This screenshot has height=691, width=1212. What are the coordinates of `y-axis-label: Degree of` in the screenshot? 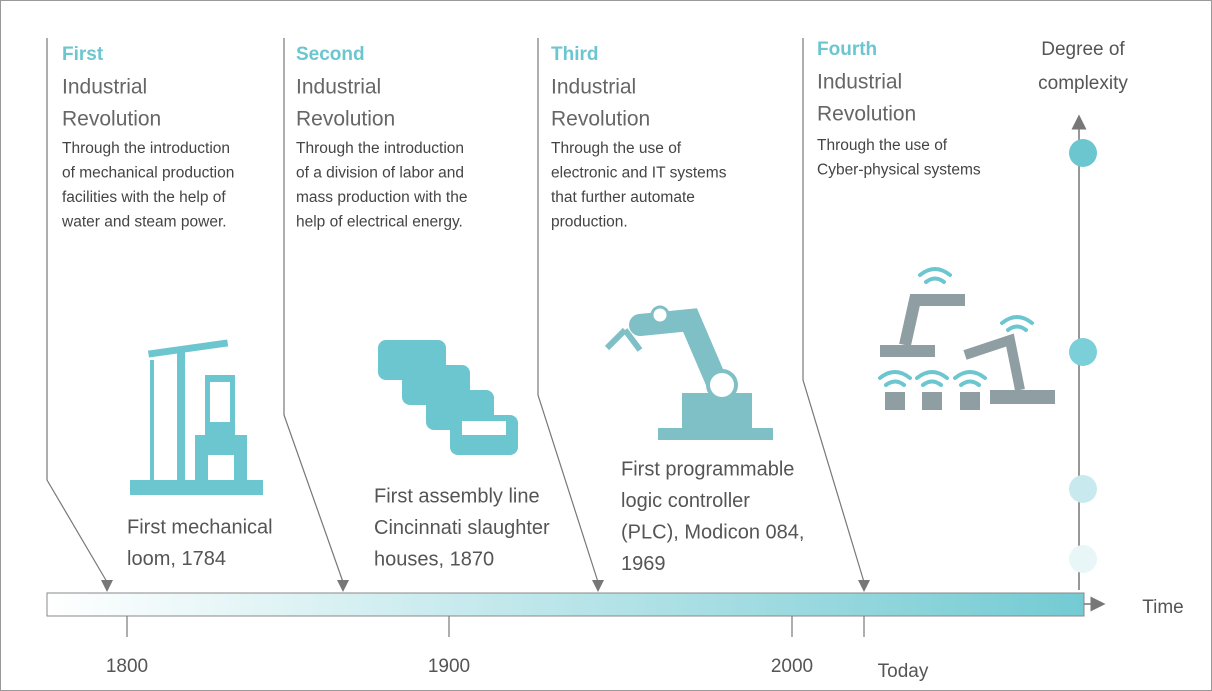 It's located at (1083, 49).